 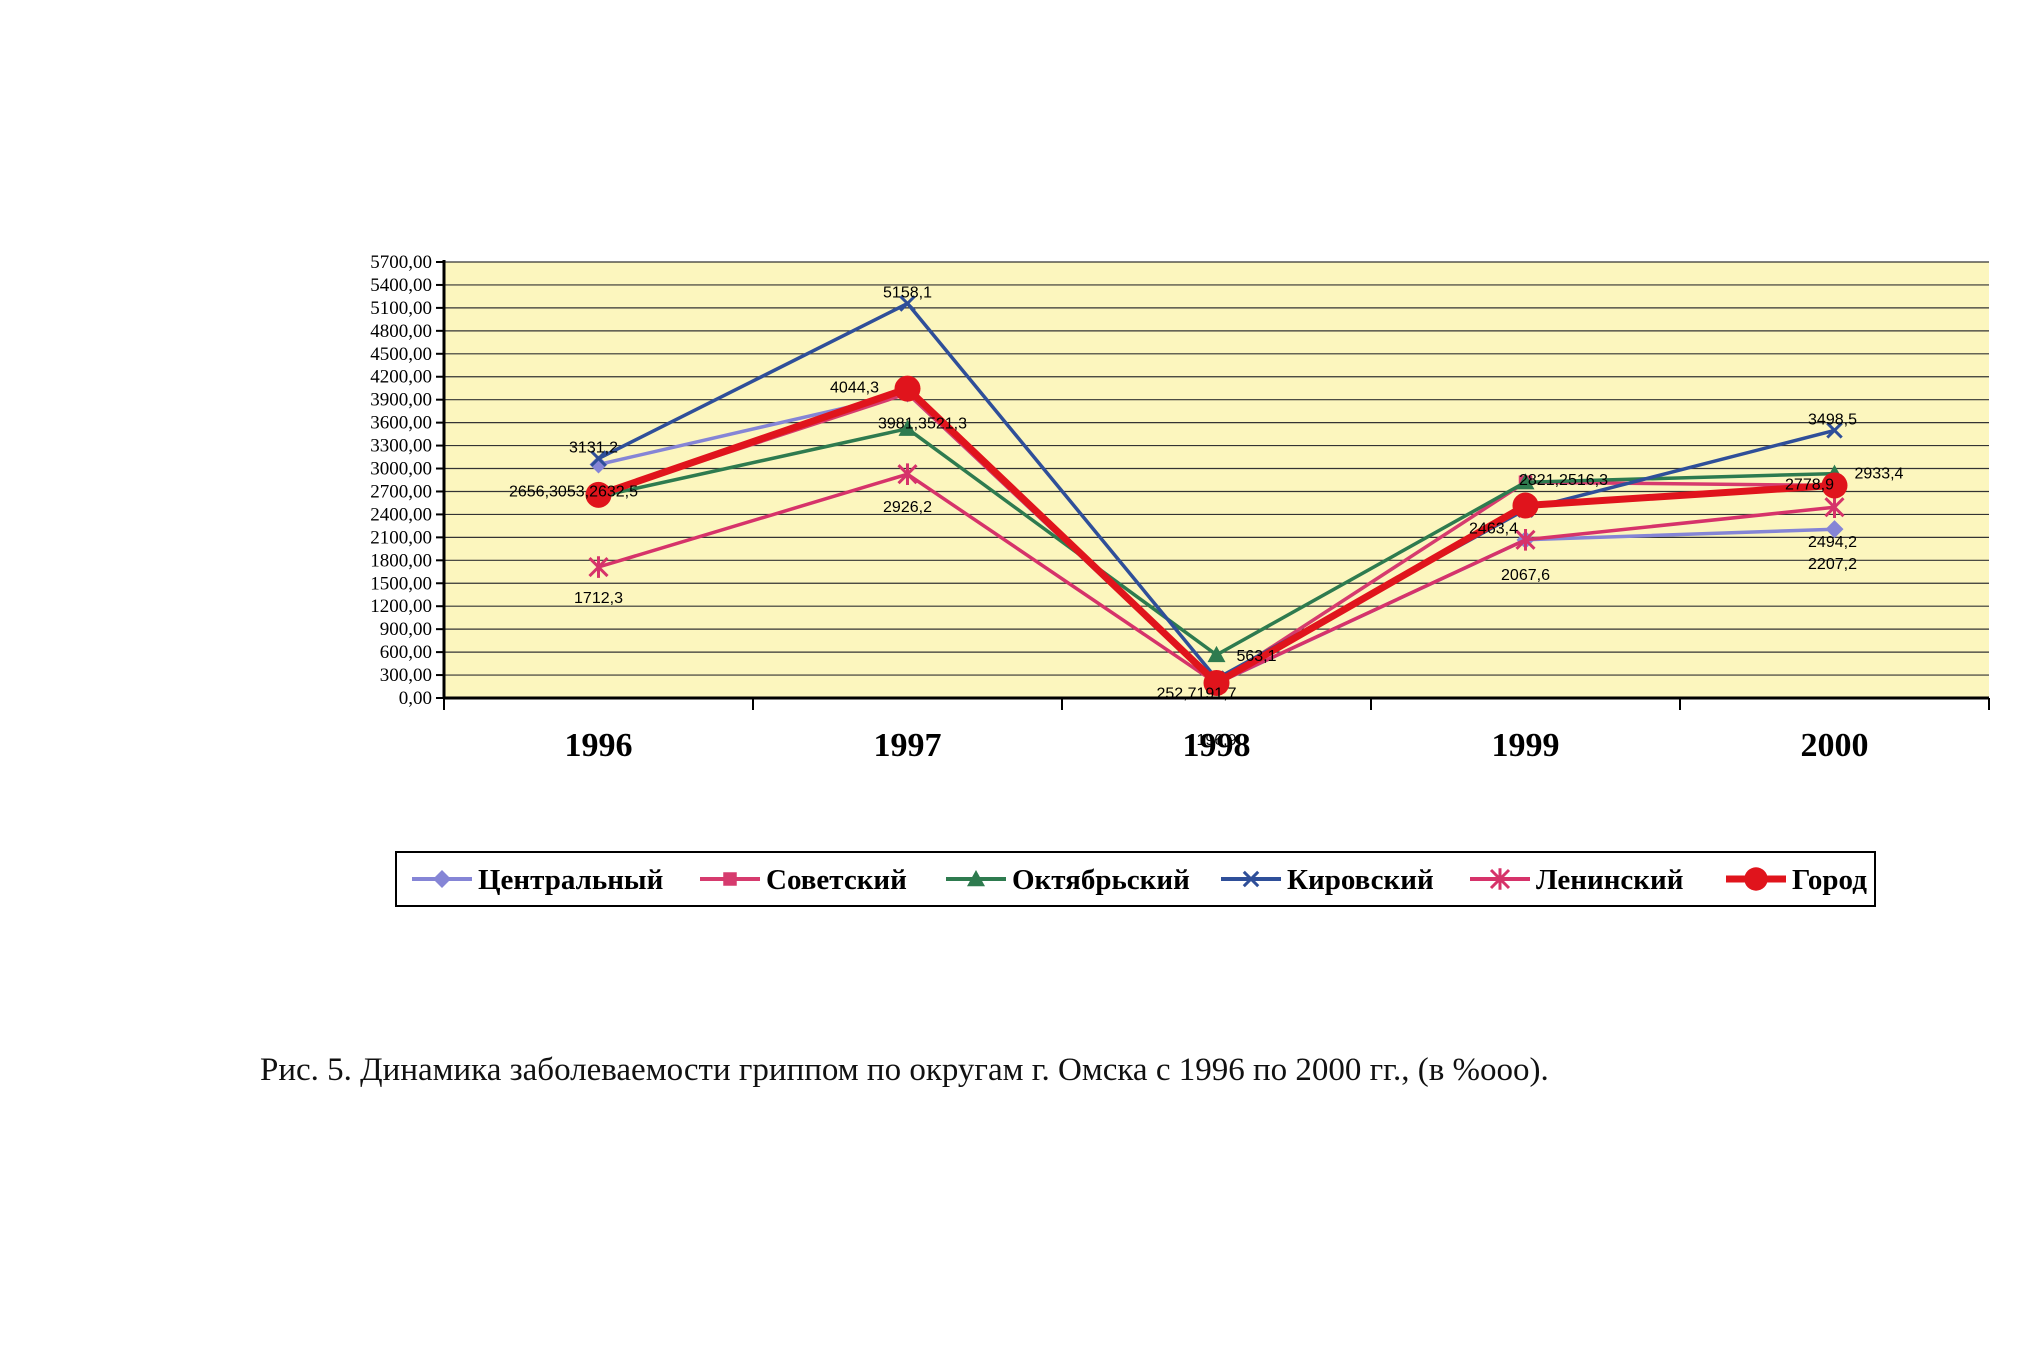 What do you see at coordinates (907, 292) in the screenshot?
I see `data-label: 5158,1` at bounding box center [907, 292].